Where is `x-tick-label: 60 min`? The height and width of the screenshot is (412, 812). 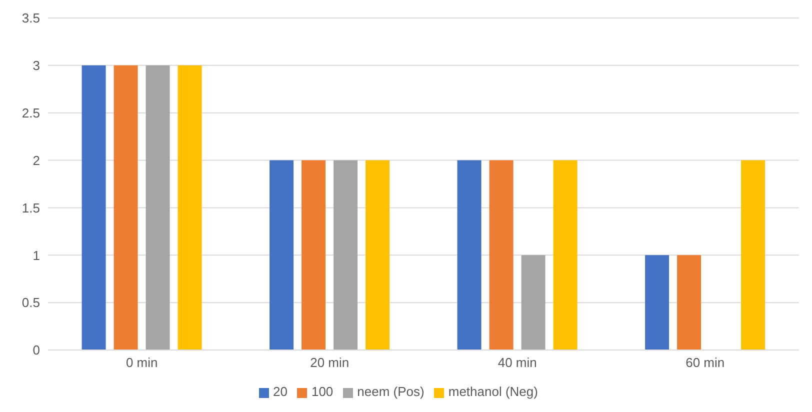
x-tick-label: 60 min is located at coordinates (705, 362).